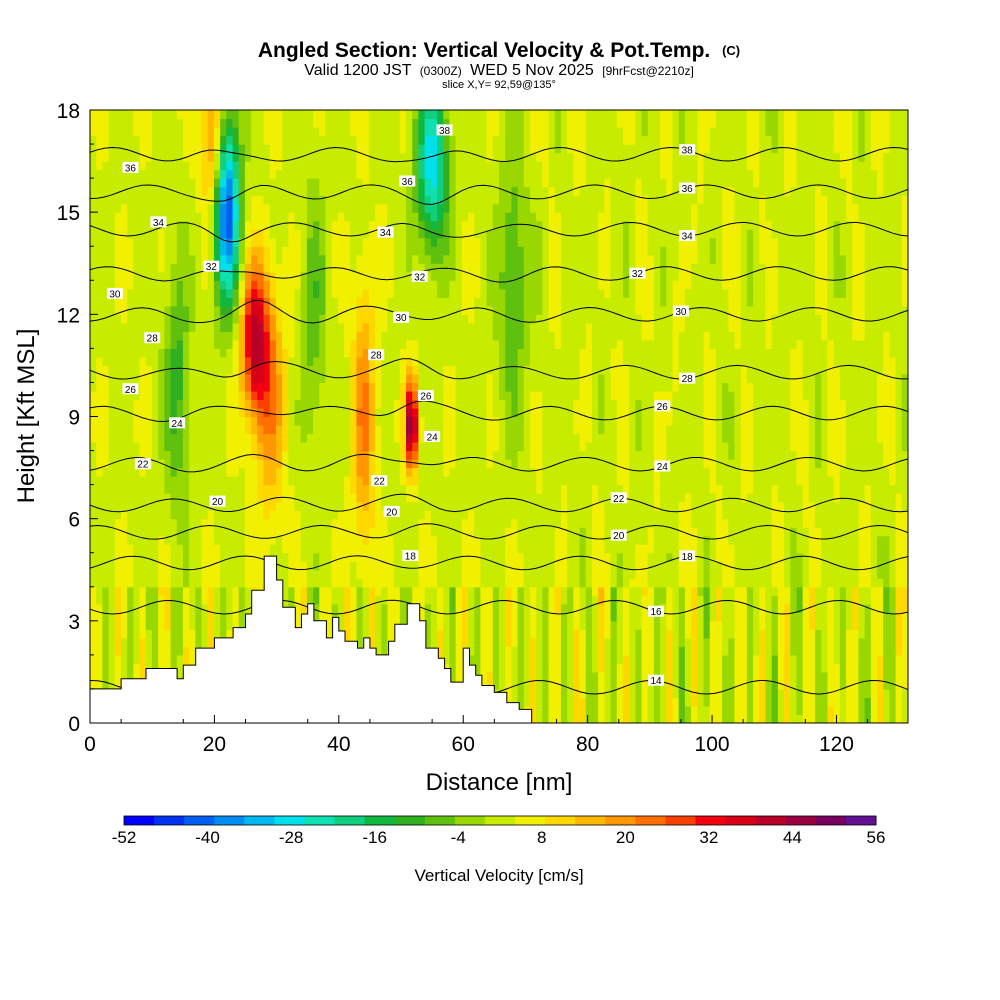 Image resolution: width=1000 pixels, height=1000 pixels. What do you see at coordinates (207, 837) in the screenshot?
I see `colorbar-tick-label: -40` at bounding box center [207, 837].